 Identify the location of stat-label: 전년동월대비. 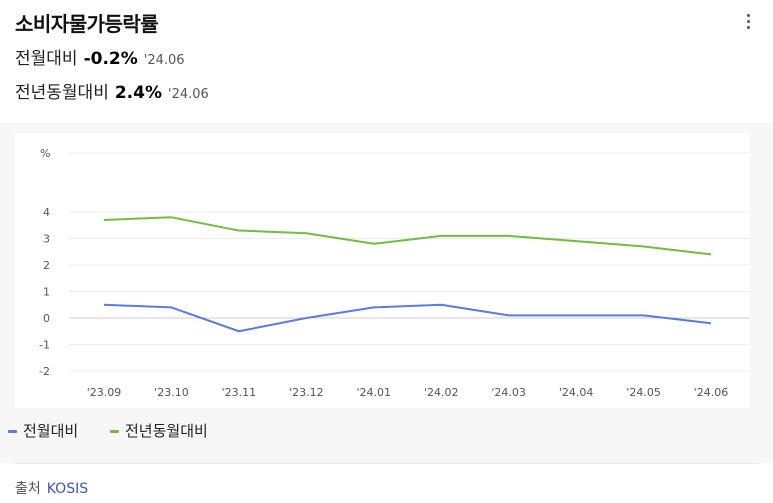
(62, 93).